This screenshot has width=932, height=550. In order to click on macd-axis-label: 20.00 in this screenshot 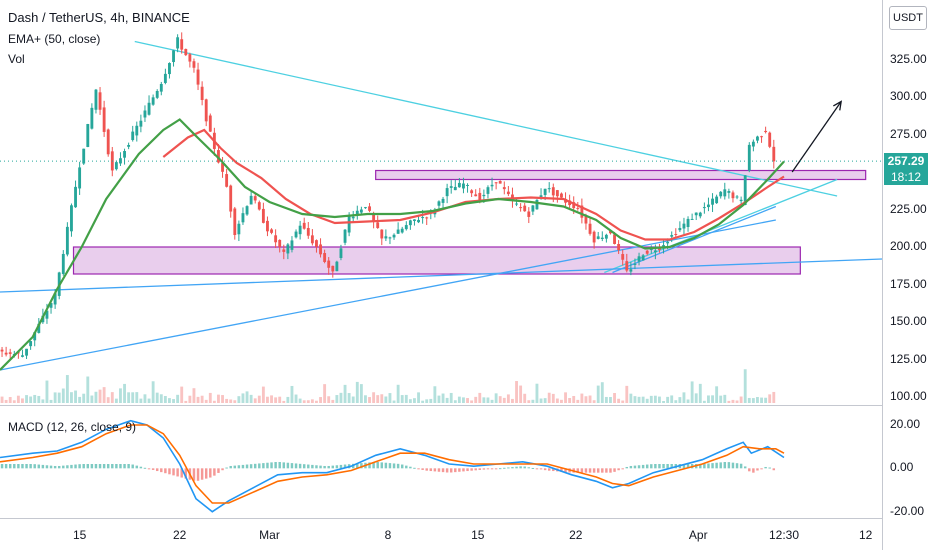, I will do `click(905, 424)`.